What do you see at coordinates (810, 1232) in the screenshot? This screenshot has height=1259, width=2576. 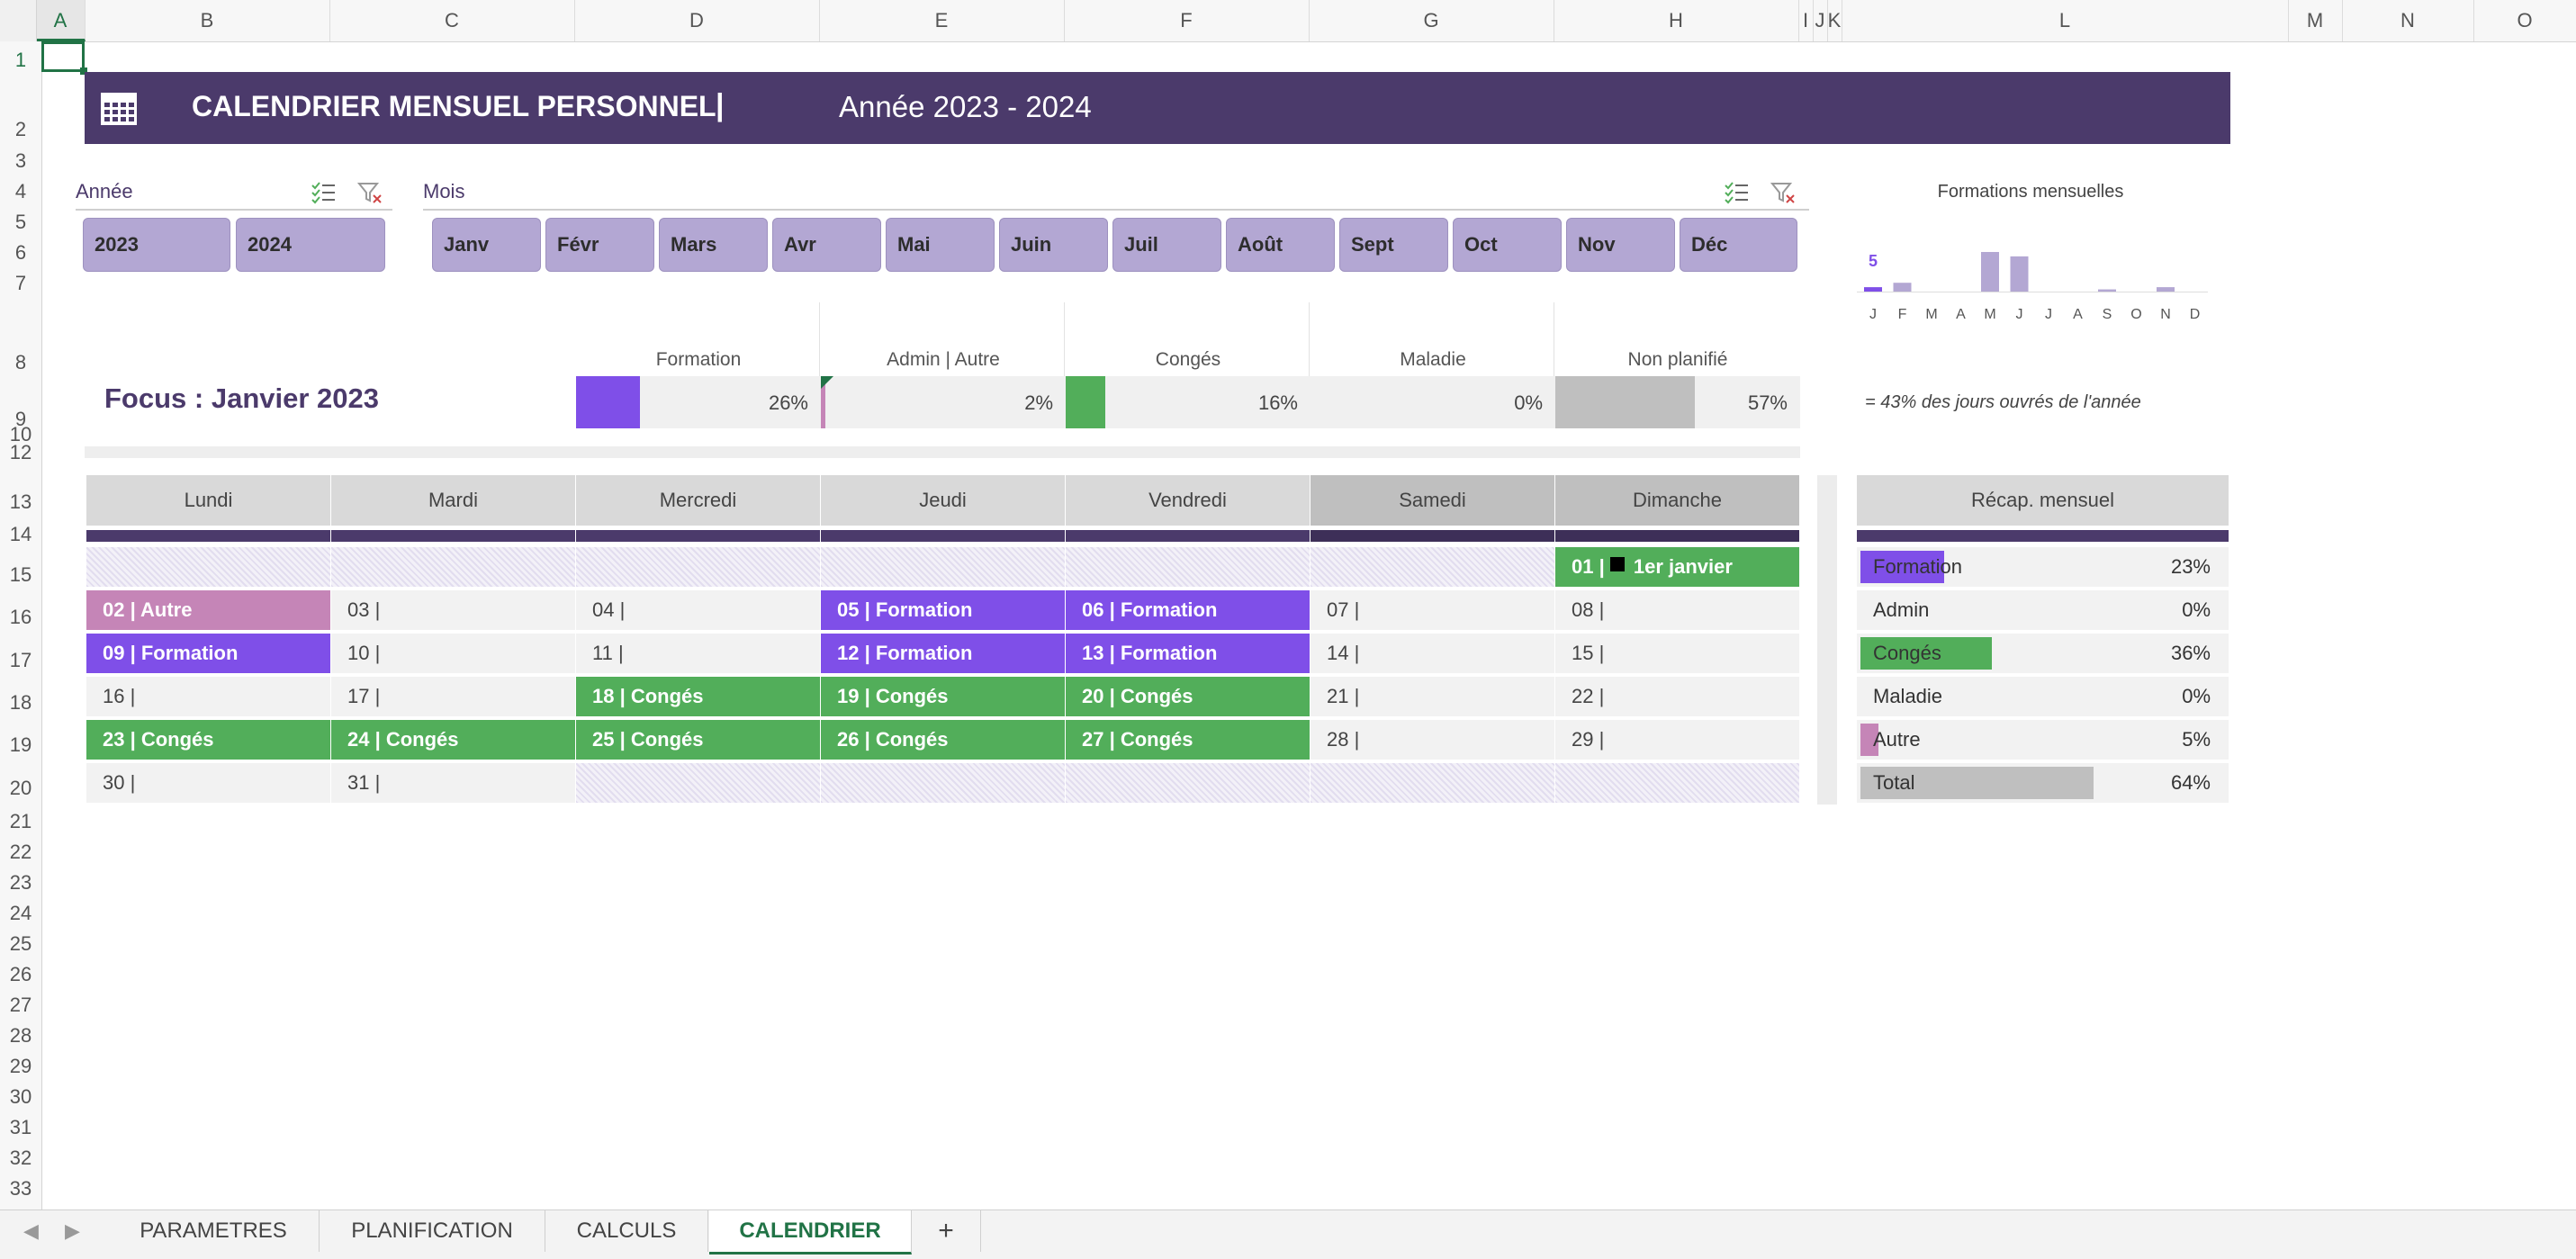 I see `tab-calendrier: CALENDRIER` at bounding box center [810, 1232].